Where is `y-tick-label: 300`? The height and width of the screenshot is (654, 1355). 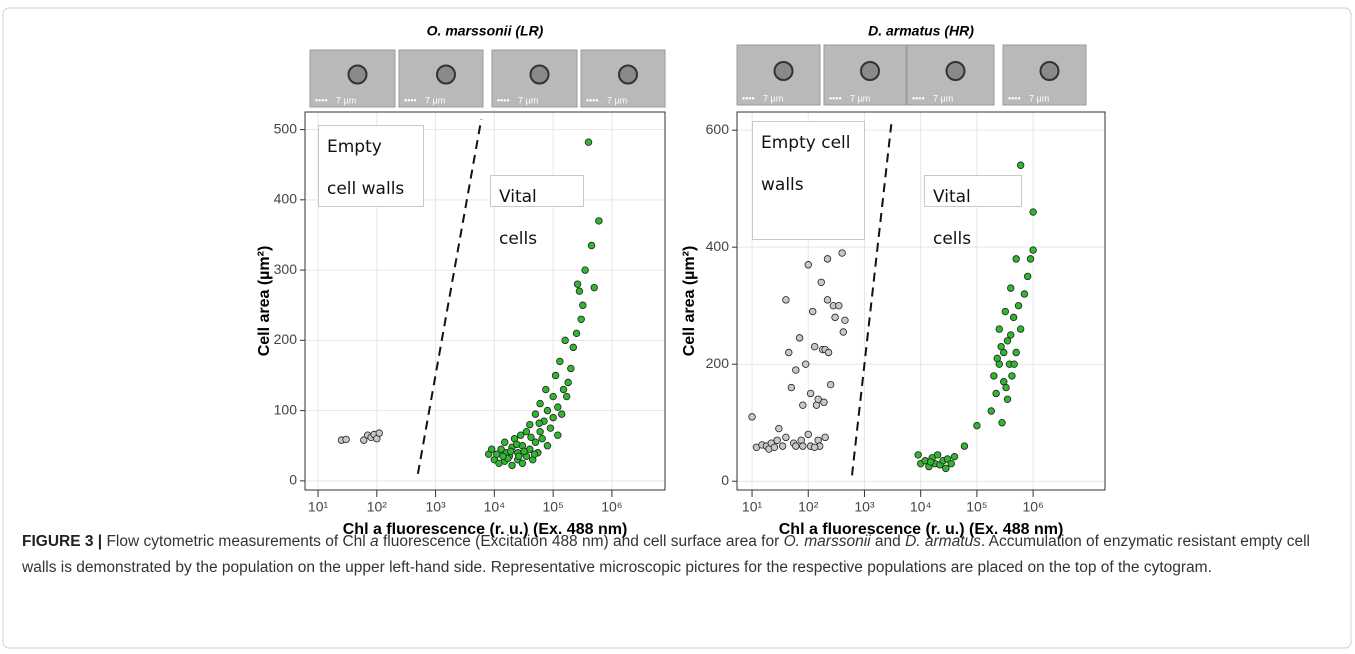 y-tick-label: 300 is located at coordinates (286, 269).